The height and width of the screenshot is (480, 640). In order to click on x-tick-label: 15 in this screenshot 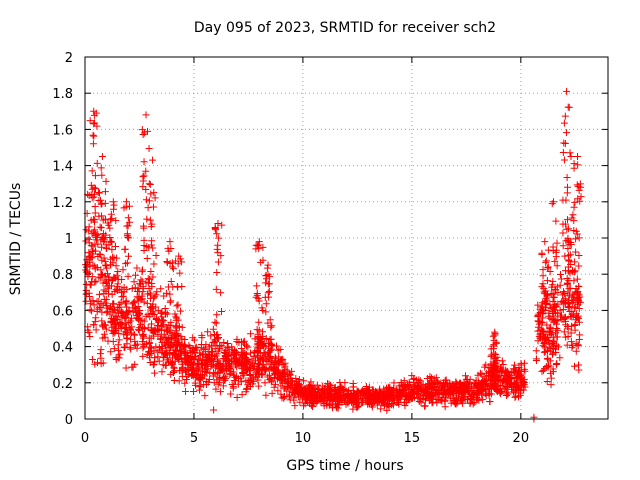, I will do `click(412, 438)`.